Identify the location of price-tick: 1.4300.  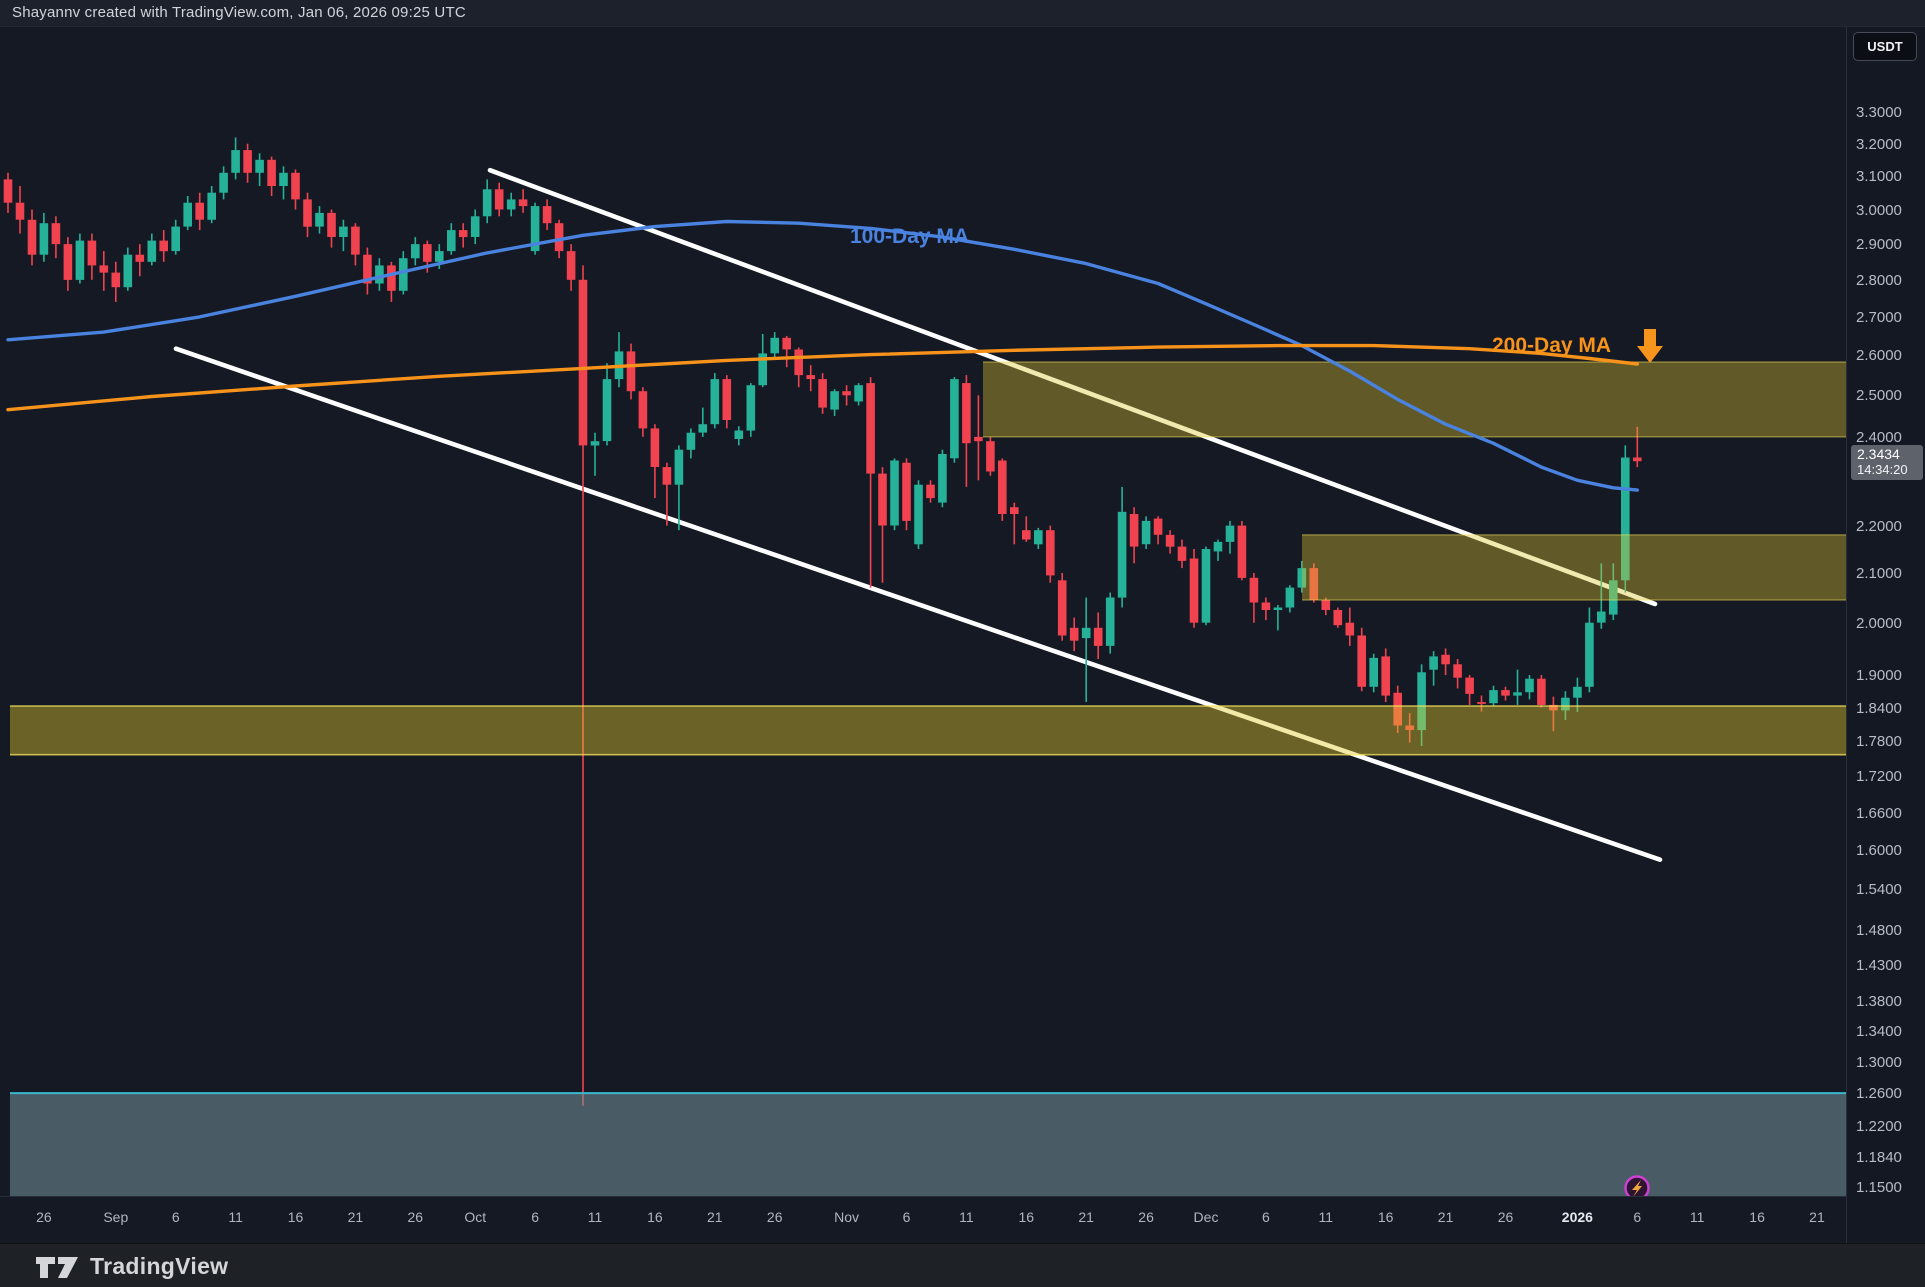
(1879, 965).